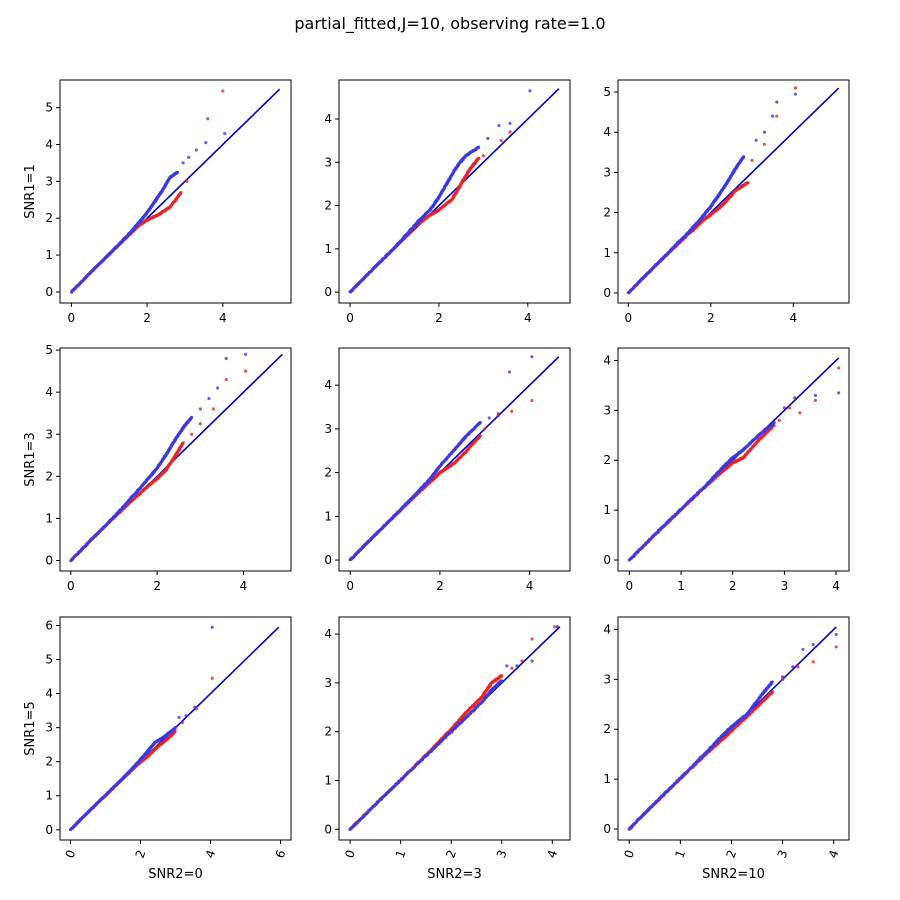 This screenshot has height=900, width=900. I want to click on y-axis-label: SNR1=5, so click(30, 728).